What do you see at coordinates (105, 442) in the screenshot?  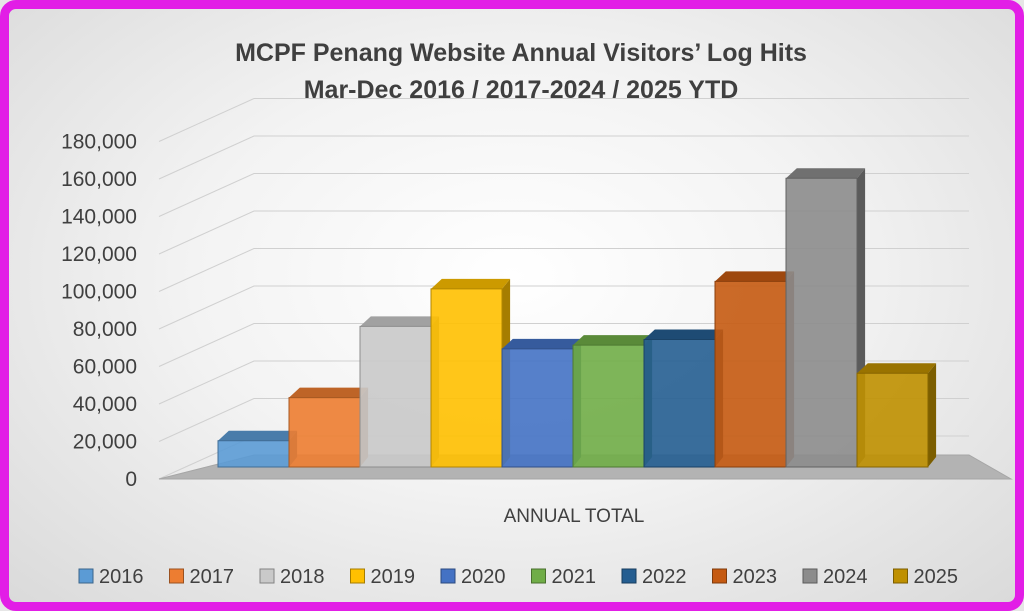 I see `y-tick-label: 20,000` at bounding box center [105, 442].